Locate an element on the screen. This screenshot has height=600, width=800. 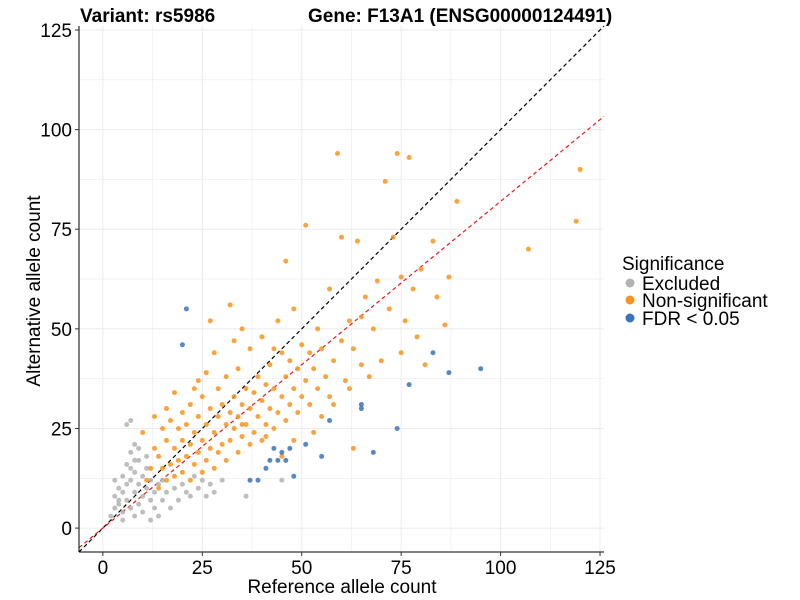
y-tick-label: 25 is located at coordinates (61, 429).